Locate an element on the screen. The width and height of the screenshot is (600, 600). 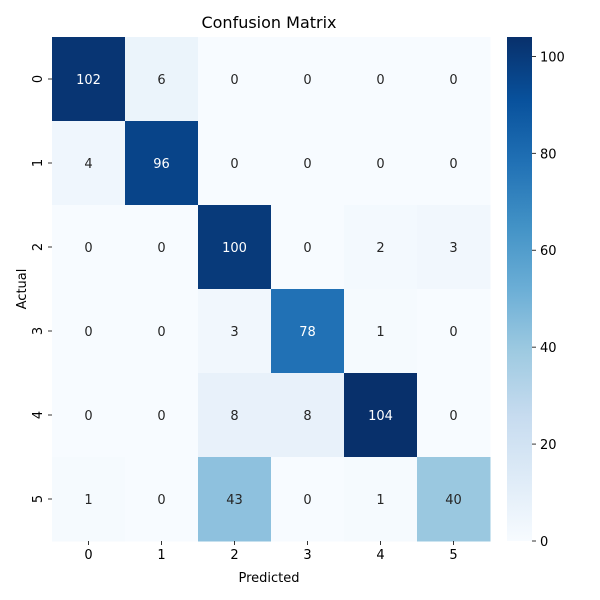
cell-value-label: 104 is located at coordinates (380, 416).